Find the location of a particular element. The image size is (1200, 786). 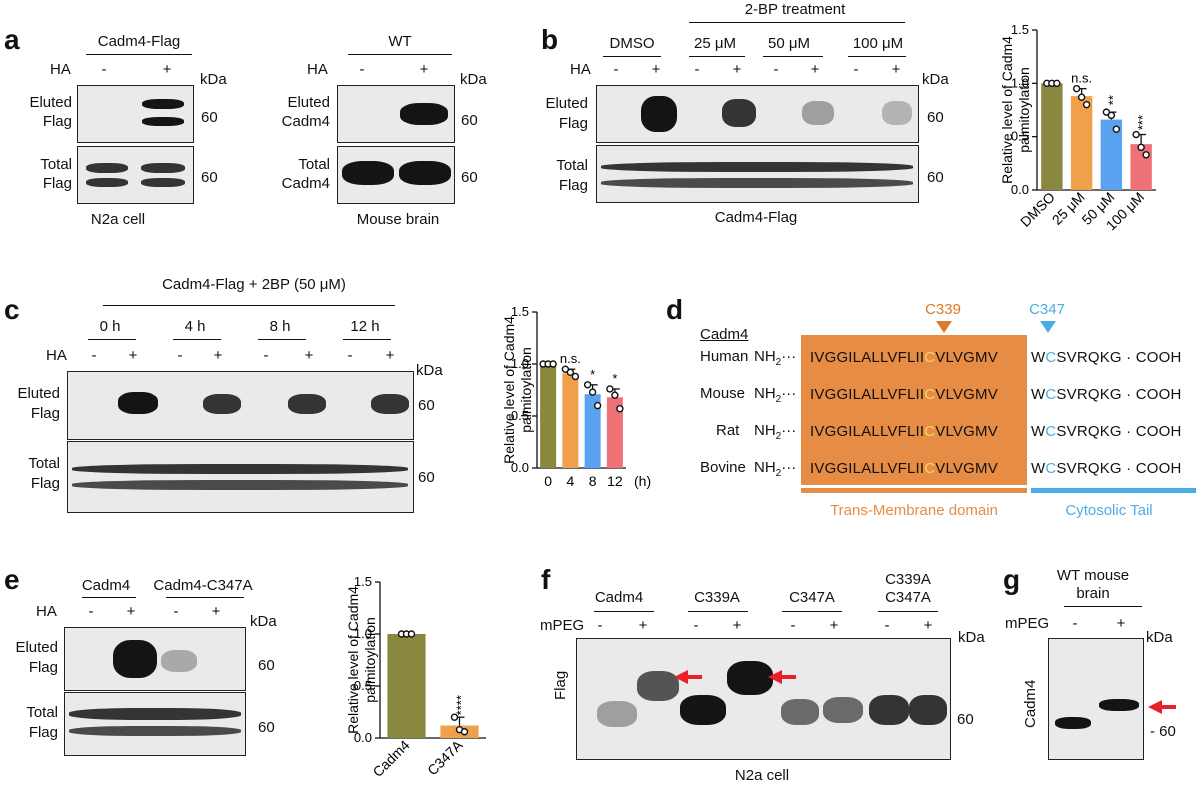

b-total-blot is located at coordinates (757, 174).